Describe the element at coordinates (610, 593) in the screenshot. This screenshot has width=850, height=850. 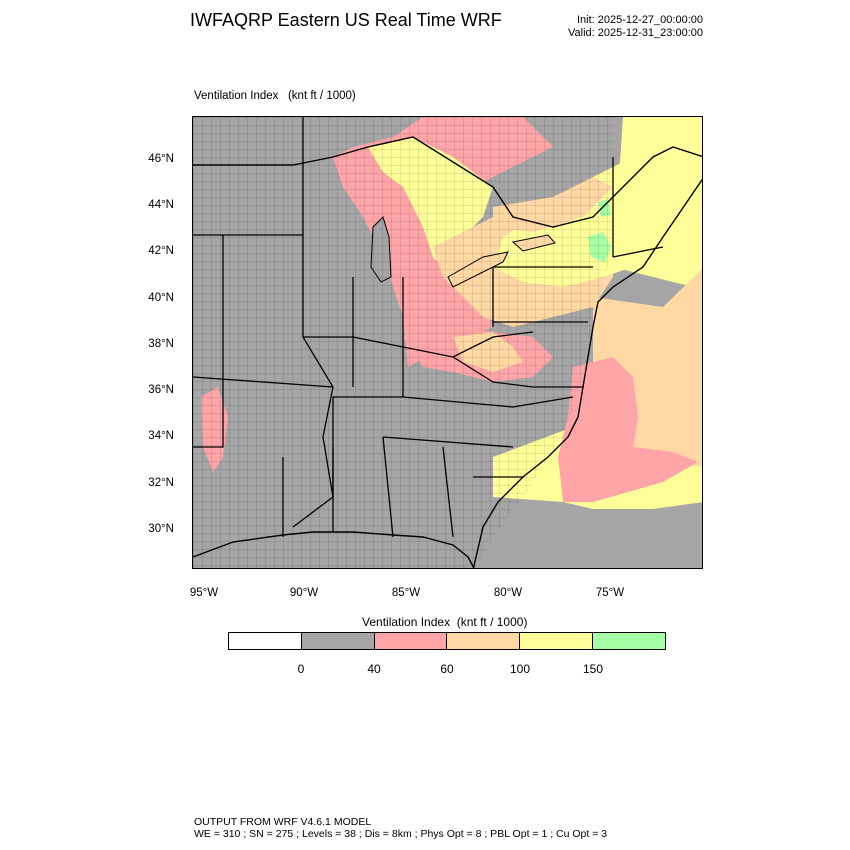
I see `lon-label-75w: 75°W` at that location.